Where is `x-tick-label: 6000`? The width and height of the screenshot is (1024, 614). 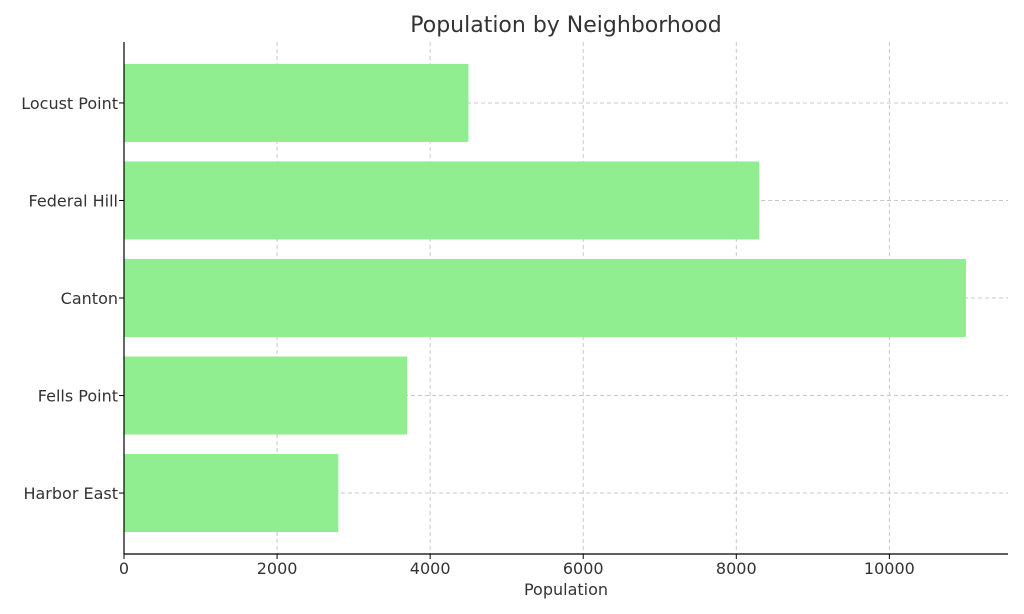
x-tick-label: 6000 is located at coordinates (583, 568).